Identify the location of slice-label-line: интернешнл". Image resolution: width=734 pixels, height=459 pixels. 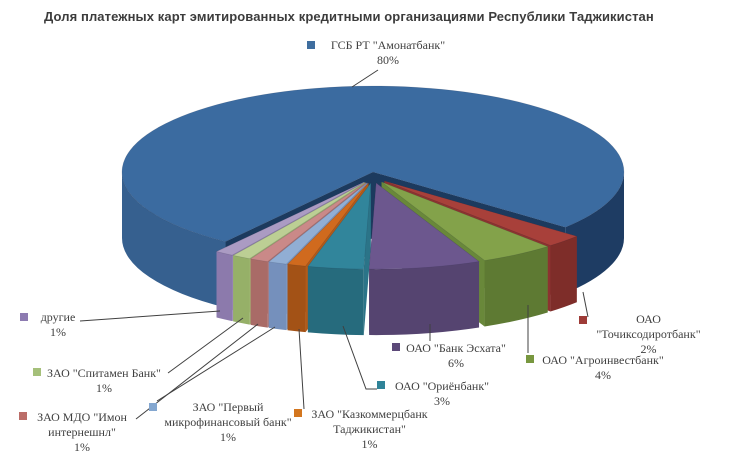
(82, 432).